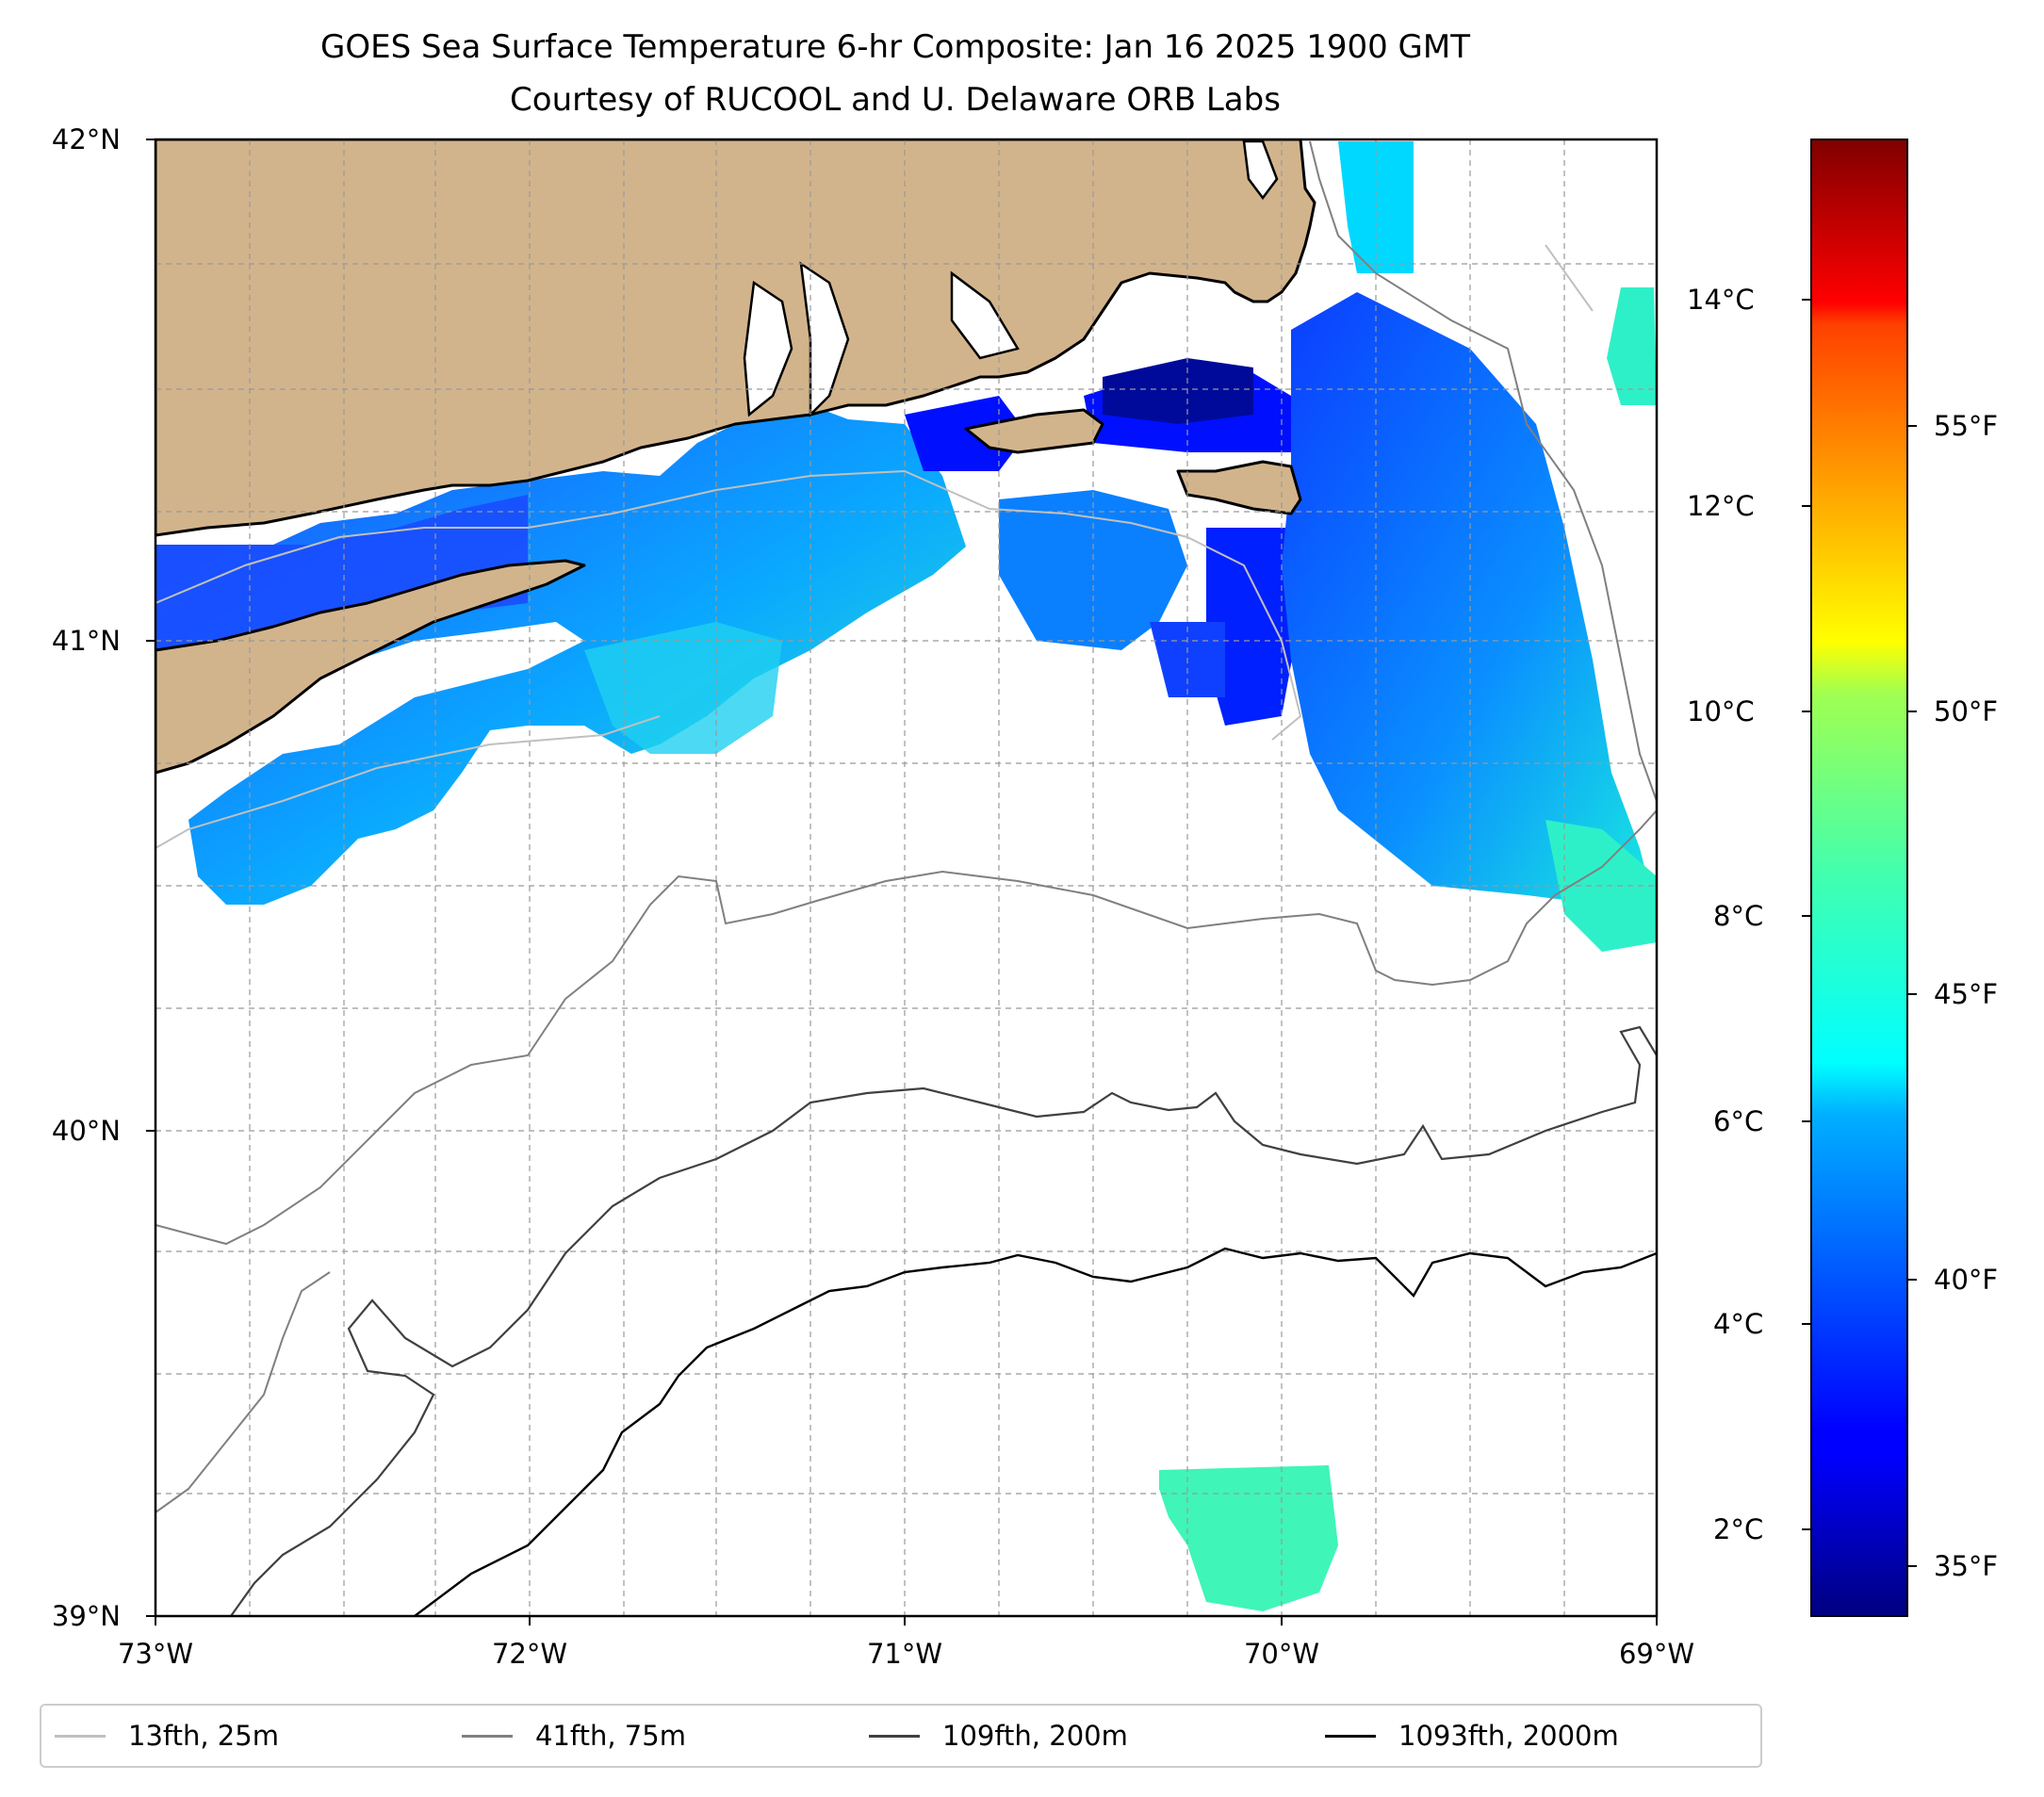 This screenshot has width=2044, height=1797. Describe the element at coordinates (80, 1736) in the screenshot. I see `legend-swatch-25m` at that location.